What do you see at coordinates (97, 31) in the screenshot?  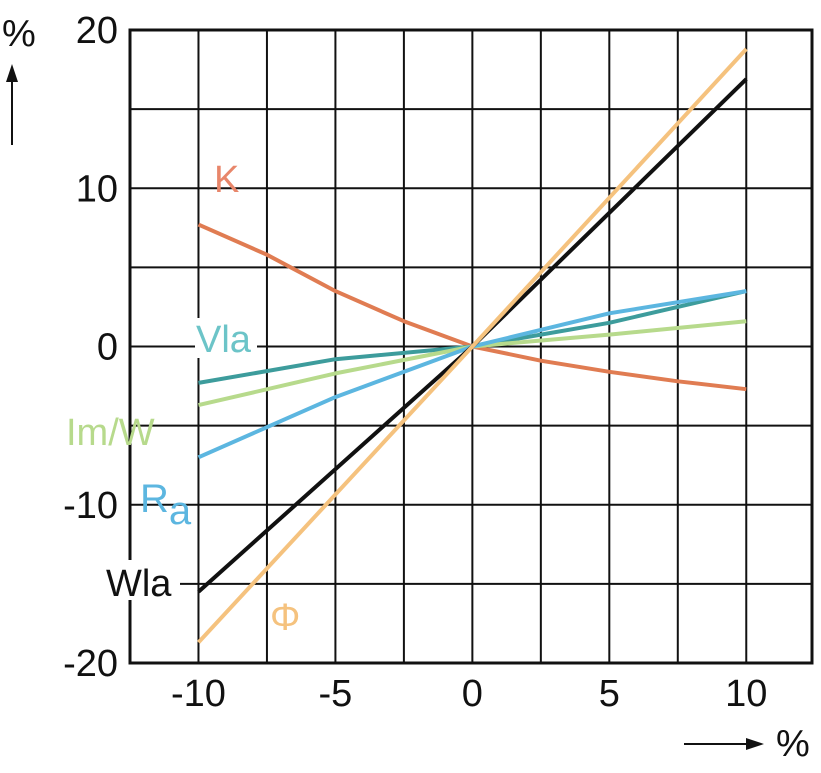 I see `y-tick-label: 20` at bounding box center [97, 31].